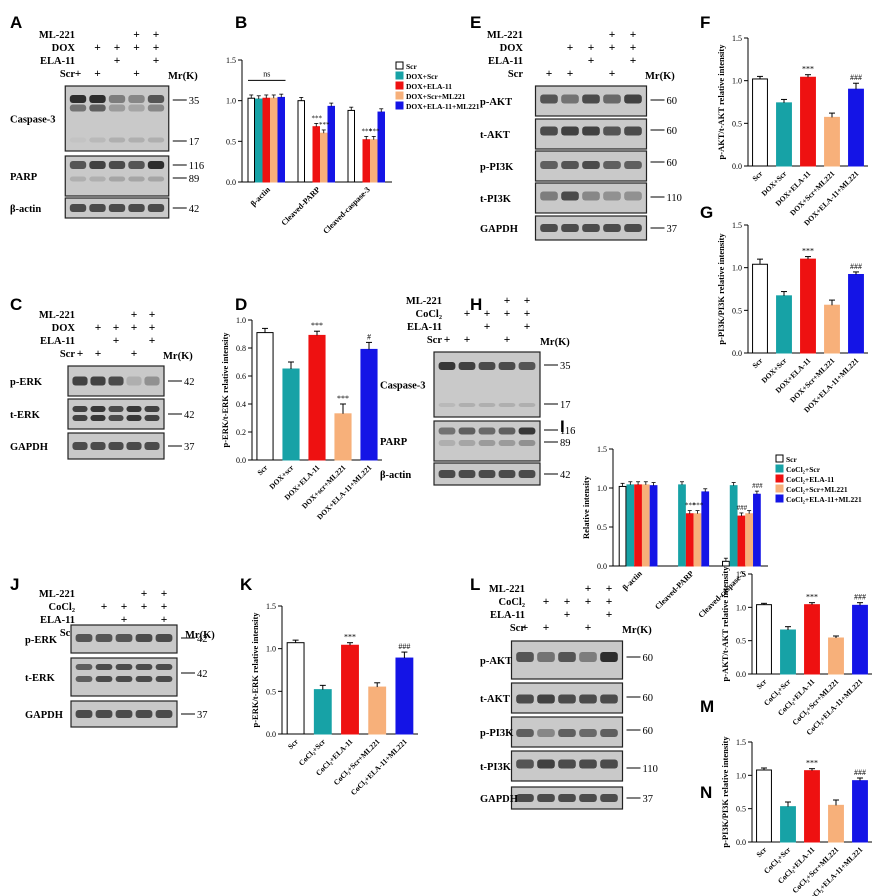 This screenshot has width=886, height=896. I want to click on legend-entry: DOX+Scr+ML221, so click(436, 96).